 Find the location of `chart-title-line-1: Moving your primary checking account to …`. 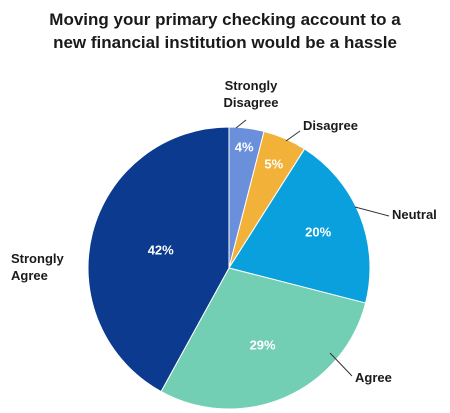

chart-title-line-1: Moving your primary checking account to … is located at coordinates (225, 19).